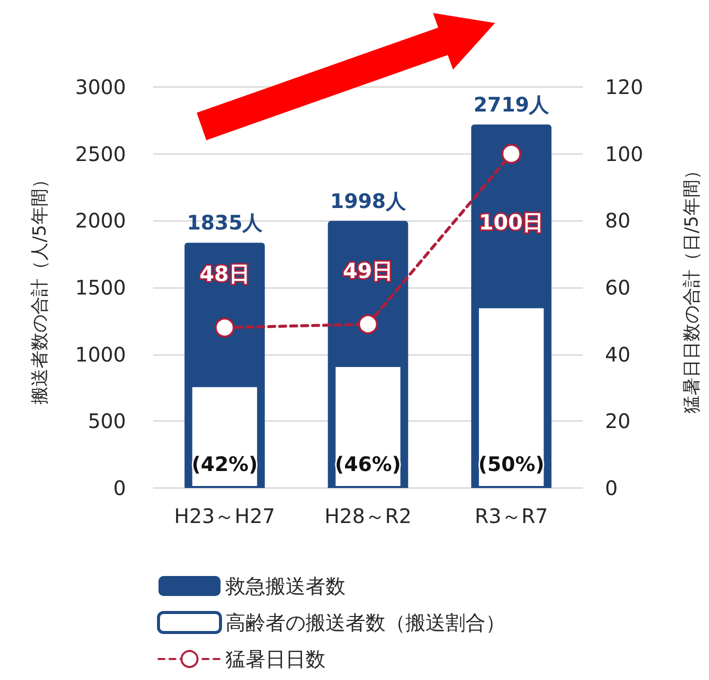 Image resolution: width=709 pixels, height=680 pixels. Describe the element at coordinates (511, 516) in the screenshot. I see `x-tick-label: R3～R7` at that location.